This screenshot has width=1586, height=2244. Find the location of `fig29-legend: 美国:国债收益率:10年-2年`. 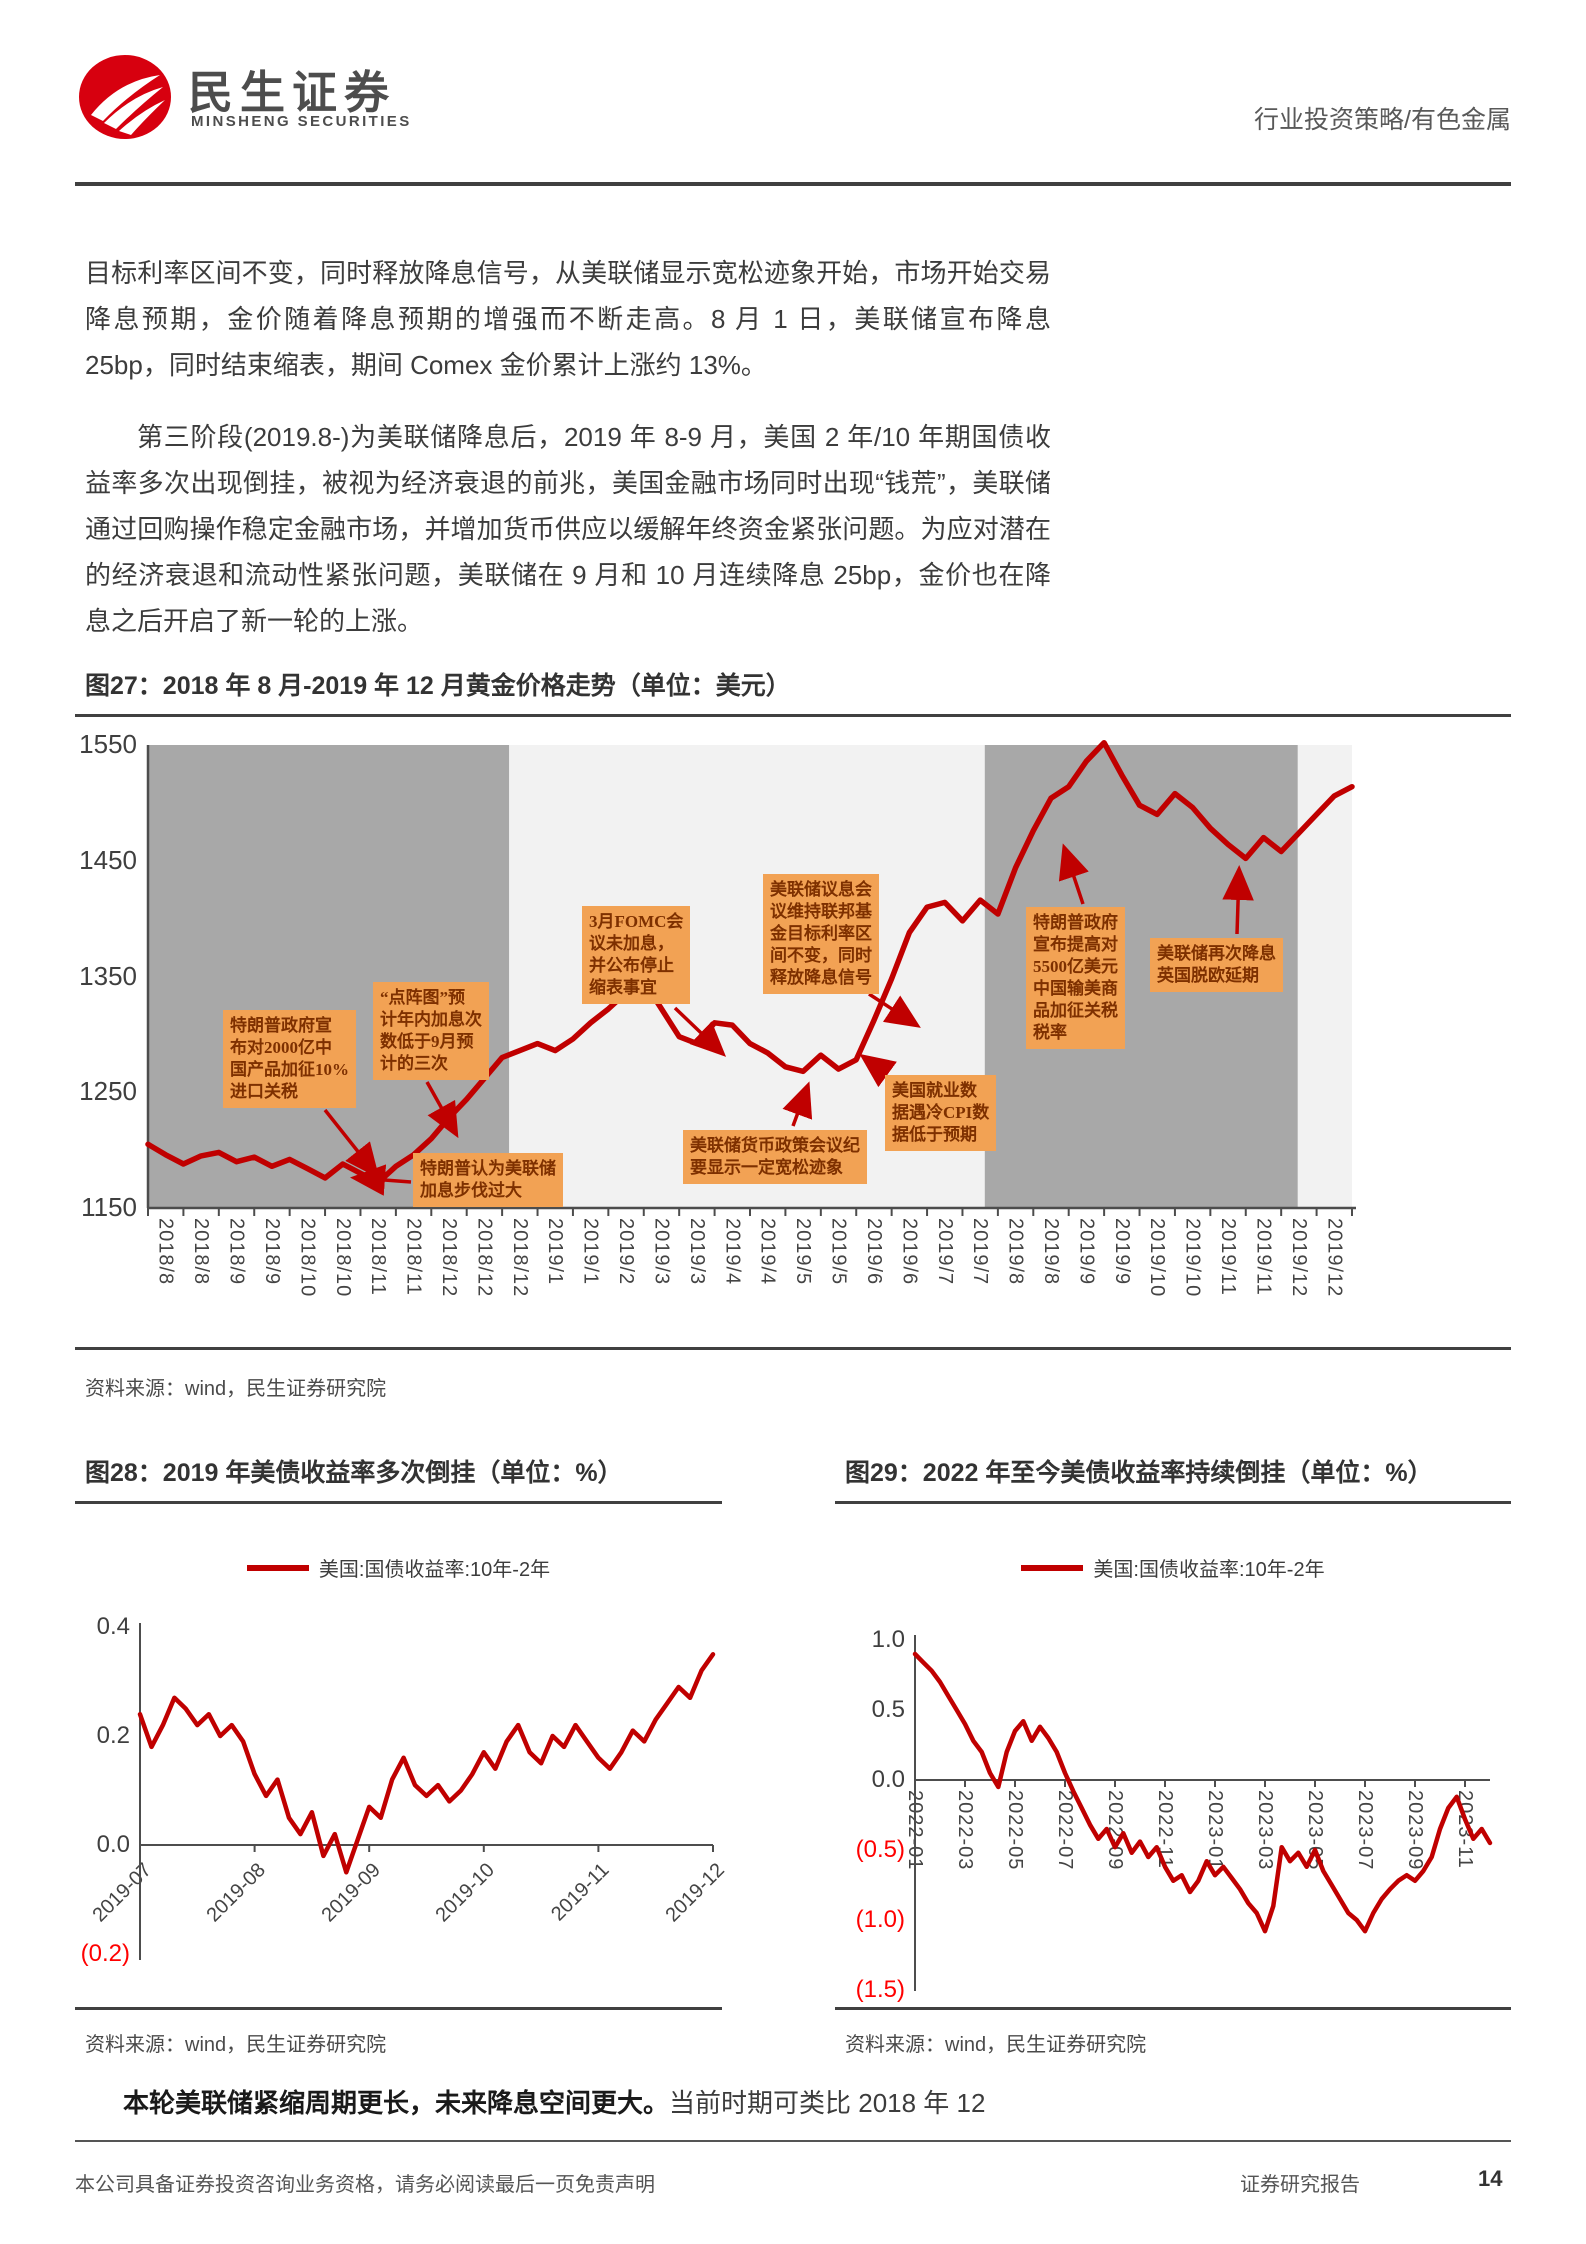

fig29-legend: 美国:国债收益率:10年-2年 is located at coordinates (1173, 1567).